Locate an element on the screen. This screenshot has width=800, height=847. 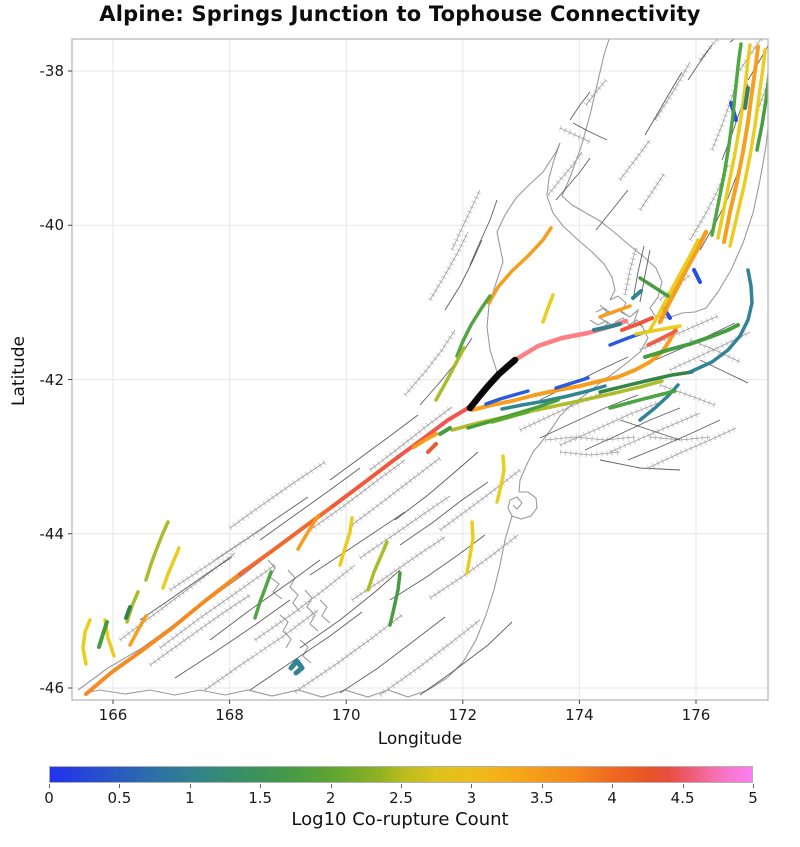
fault-green-sounds is located at coordinates (654, 287).